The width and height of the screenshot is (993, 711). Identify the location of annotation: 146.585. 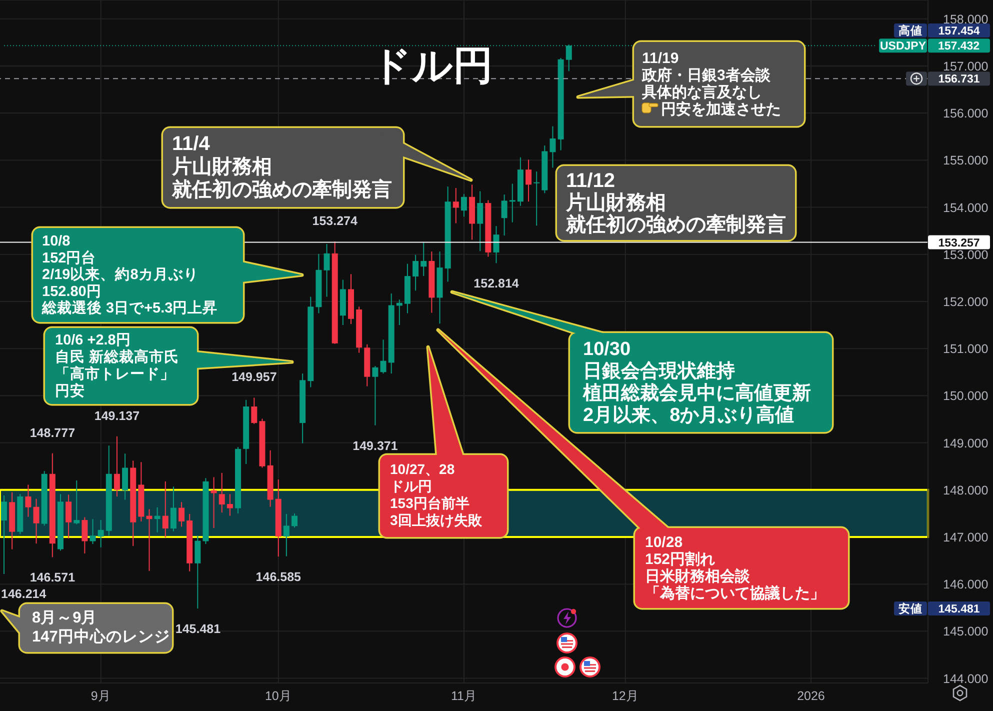
(279, 577).